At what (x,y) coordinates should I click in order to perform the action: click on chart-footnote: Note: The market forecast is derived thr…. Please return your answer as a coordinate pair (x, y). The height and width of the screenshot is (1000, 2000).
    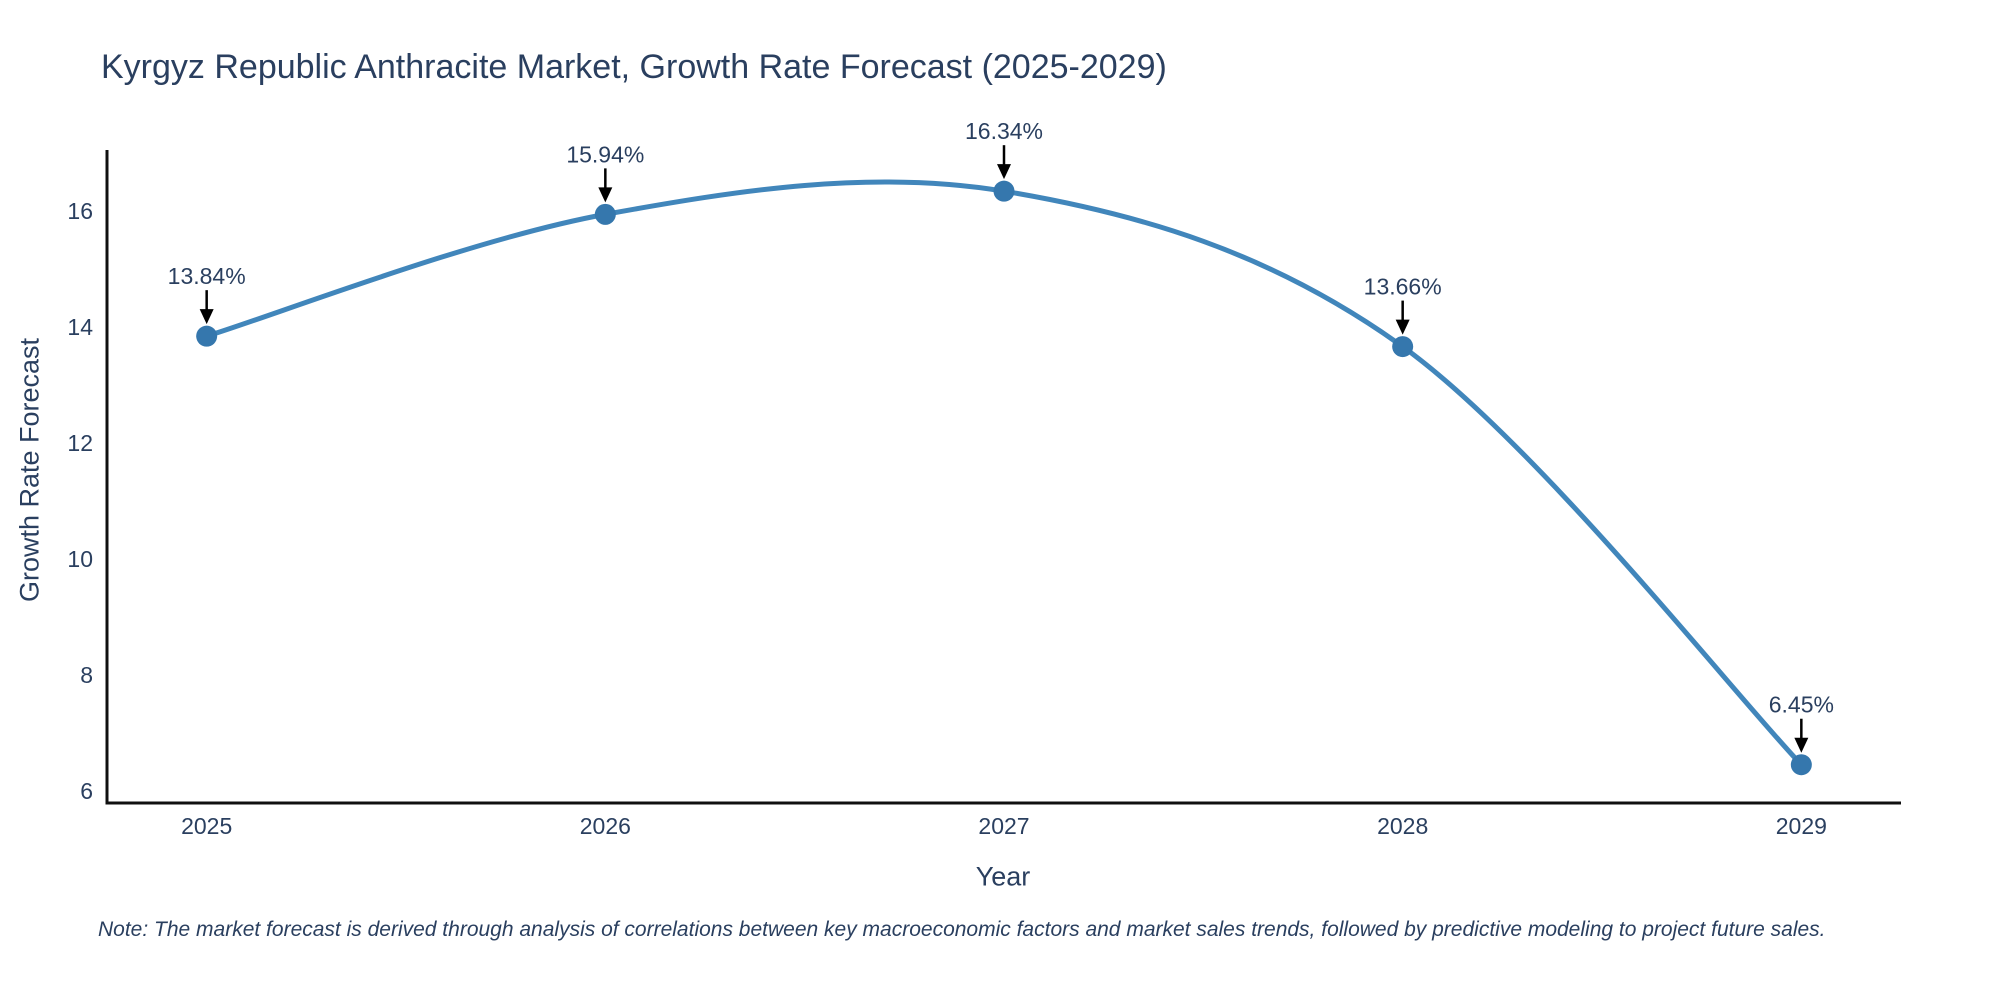
    Looking at the image, I should click on (962, 929).